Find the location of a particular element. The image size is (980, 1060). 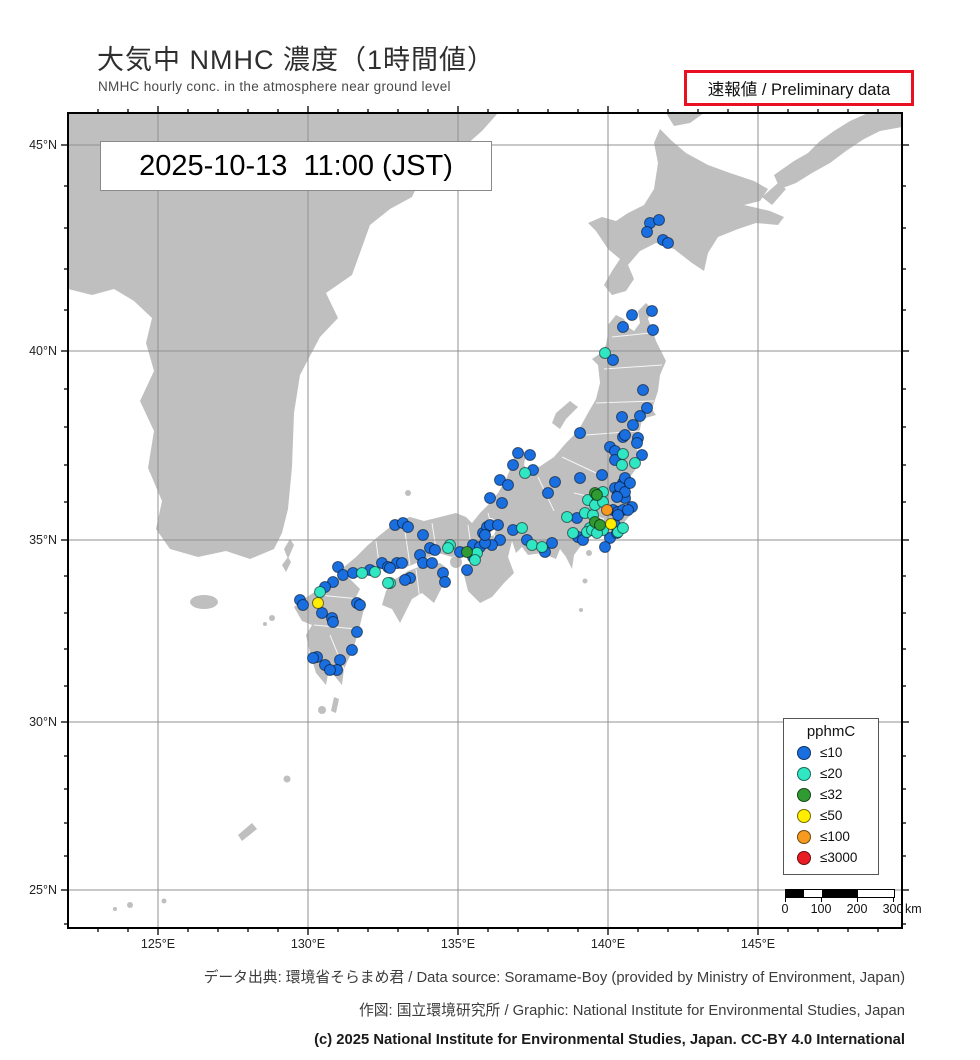

timestamp-box: 2025-10-13 11:00 (JST) is located at coordinates (296, 166).